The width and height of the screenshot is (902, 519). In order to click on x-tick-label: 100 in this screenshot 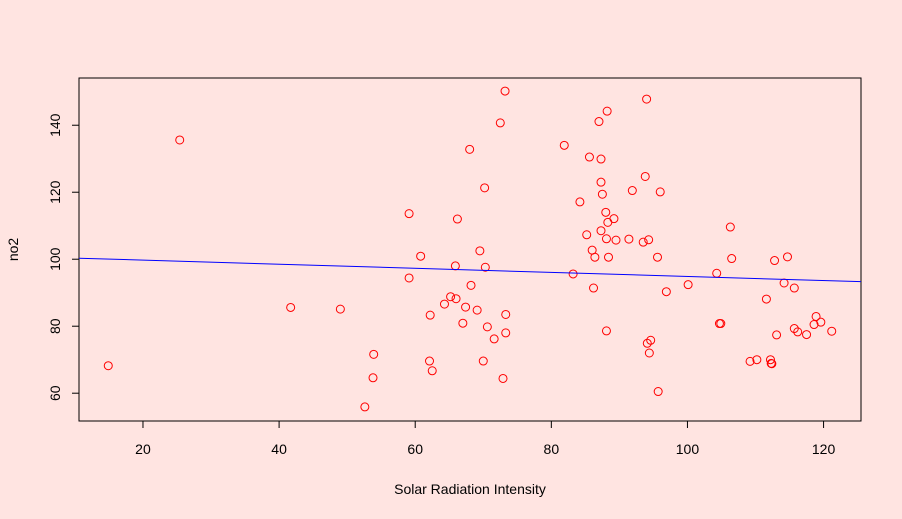, I will do `click(688, 449)`.